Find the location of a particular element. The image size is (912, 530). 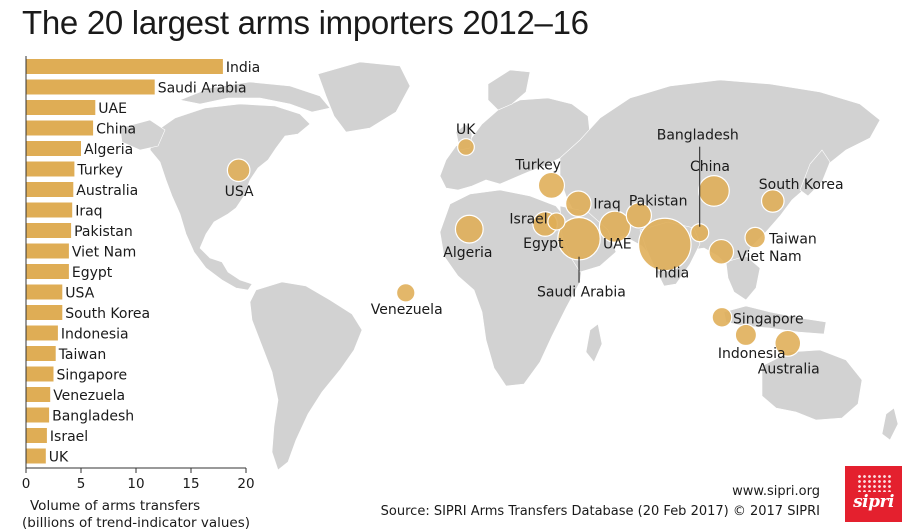

north-america-landmass is located at coordinates (230, 197).